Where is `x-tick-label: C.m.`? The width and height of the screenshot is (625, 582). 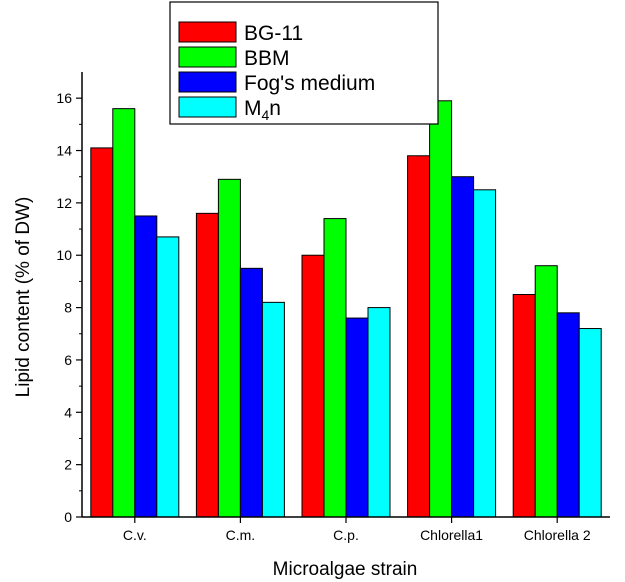
x-tick-label: C.m. is located at coordinates (241, 535).